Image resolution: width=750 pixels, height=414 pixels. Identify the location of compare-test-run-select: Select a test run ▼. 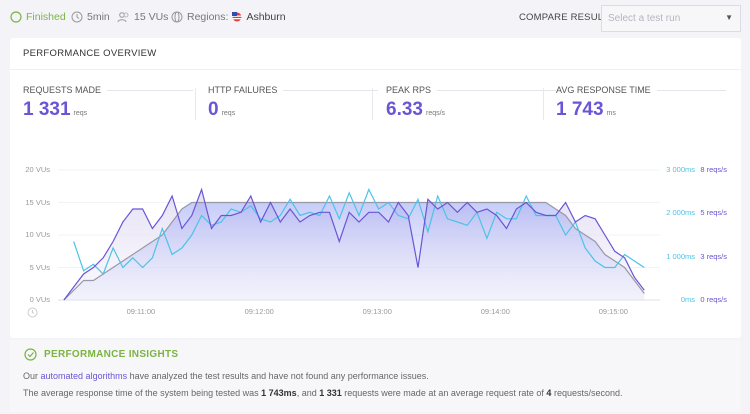
(671, 18).